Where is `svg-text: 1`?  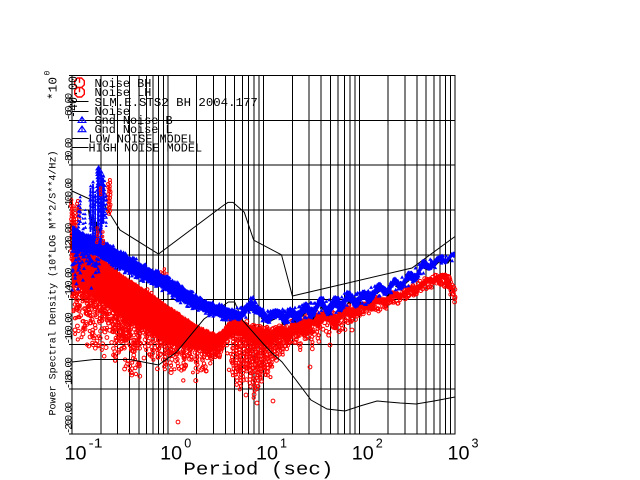
svg-text: 1 is located at coordinates (283, 443).